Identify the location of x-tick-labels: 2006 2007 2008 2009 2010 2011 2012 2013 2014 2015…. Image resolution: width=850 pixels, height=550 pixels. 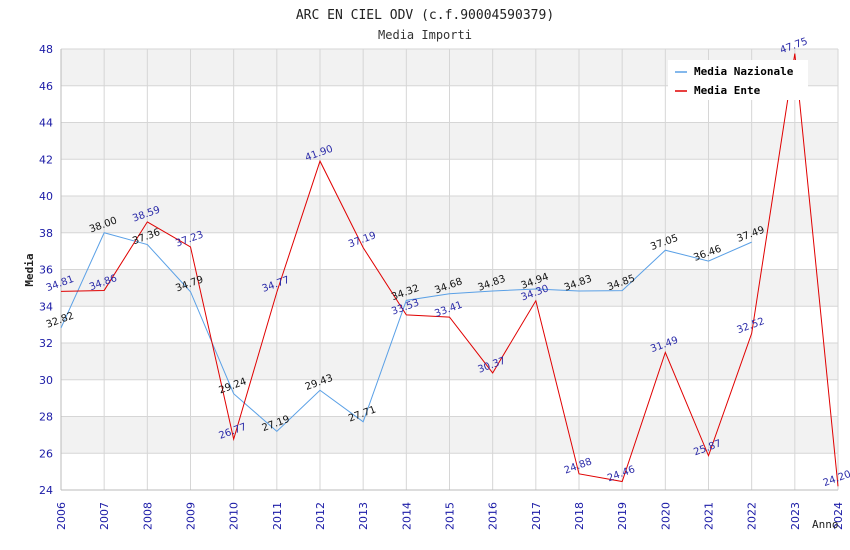
(450, 516).